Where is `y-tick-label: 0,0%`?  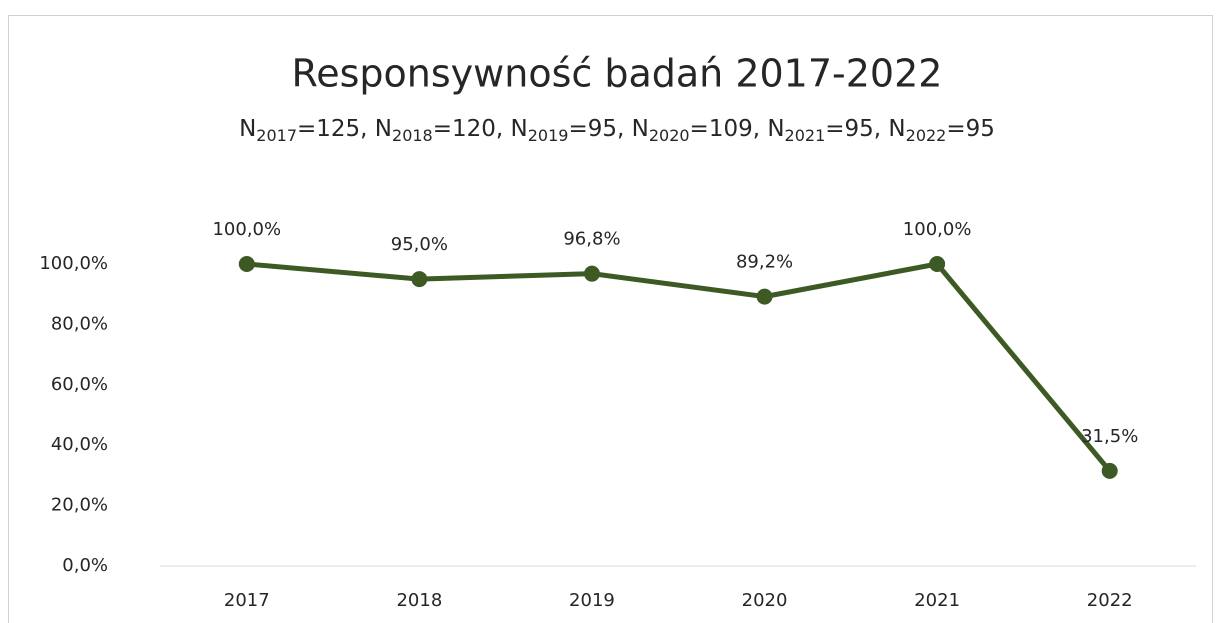
y-tick-label: 0,0% is located at coordinates (85, 565).